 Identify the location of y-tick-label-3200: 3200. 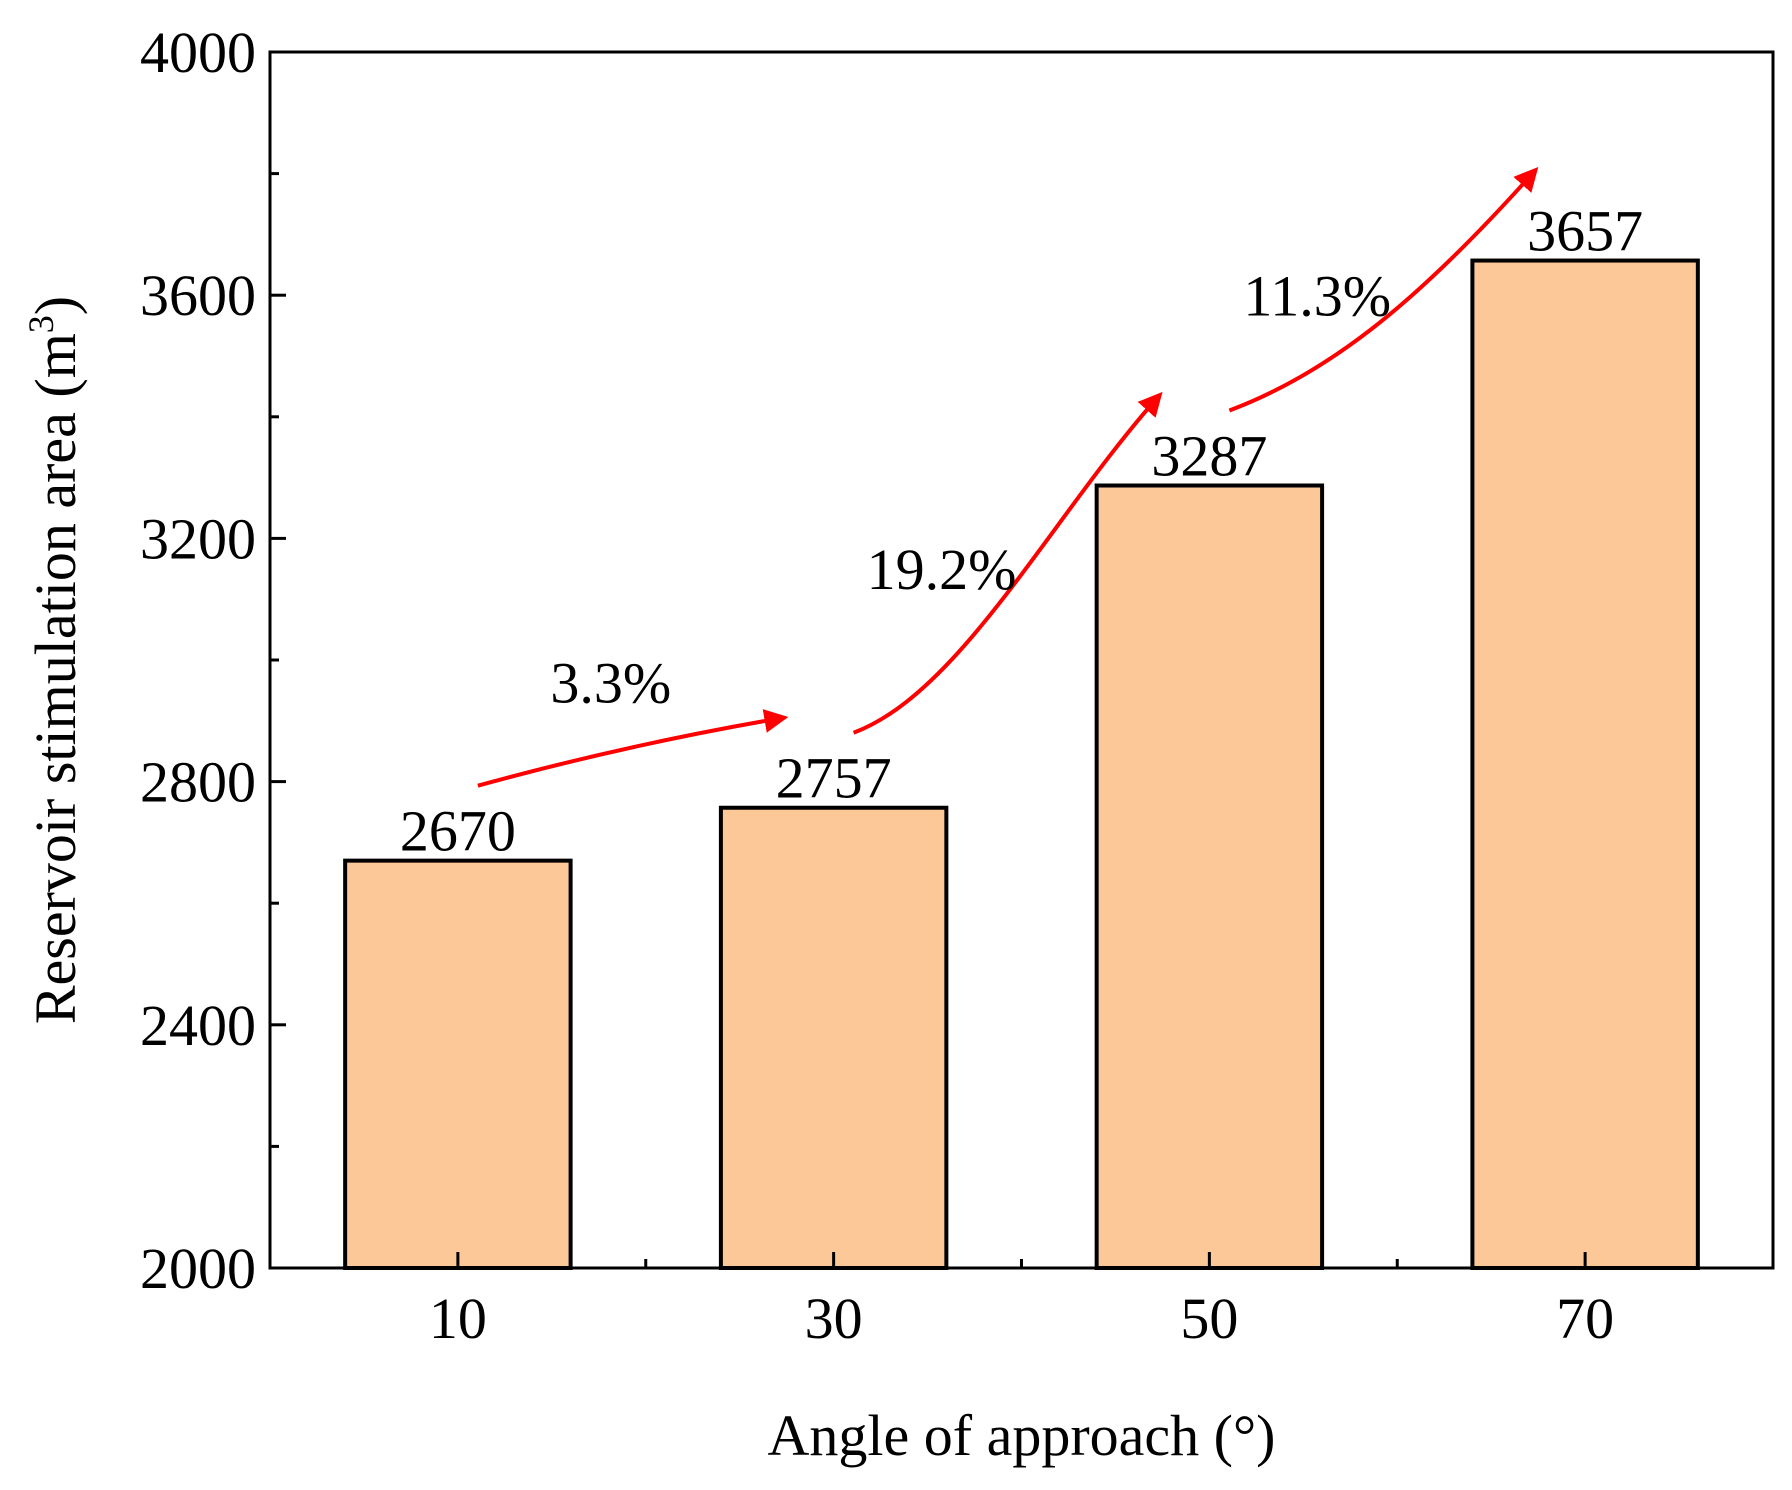
(198, 538).